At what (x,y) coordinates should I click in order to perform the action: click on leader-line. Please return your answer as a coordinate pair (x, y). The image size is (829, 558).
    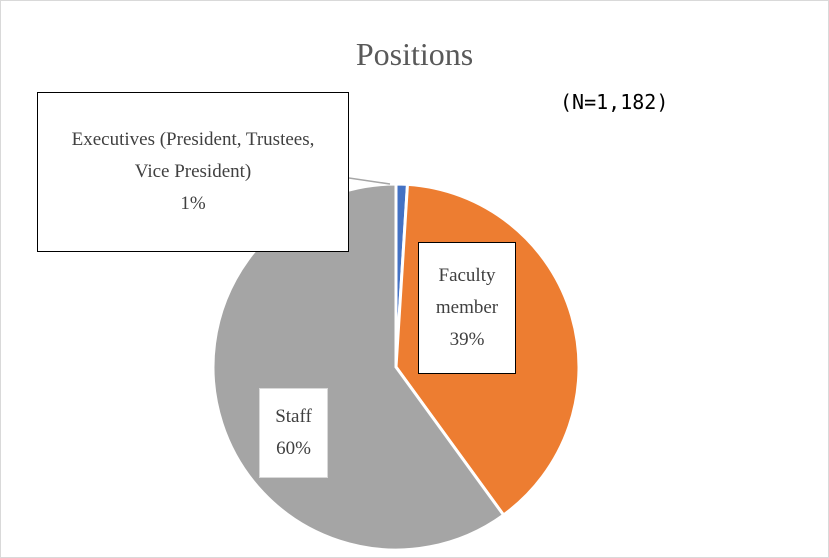
    Looking at the image, I should click on (369, 181).